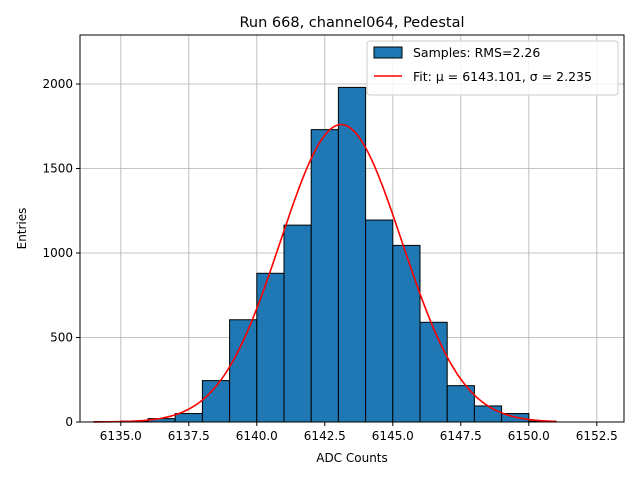  I want to click on y-tick-label: 0, so click(69, 422).